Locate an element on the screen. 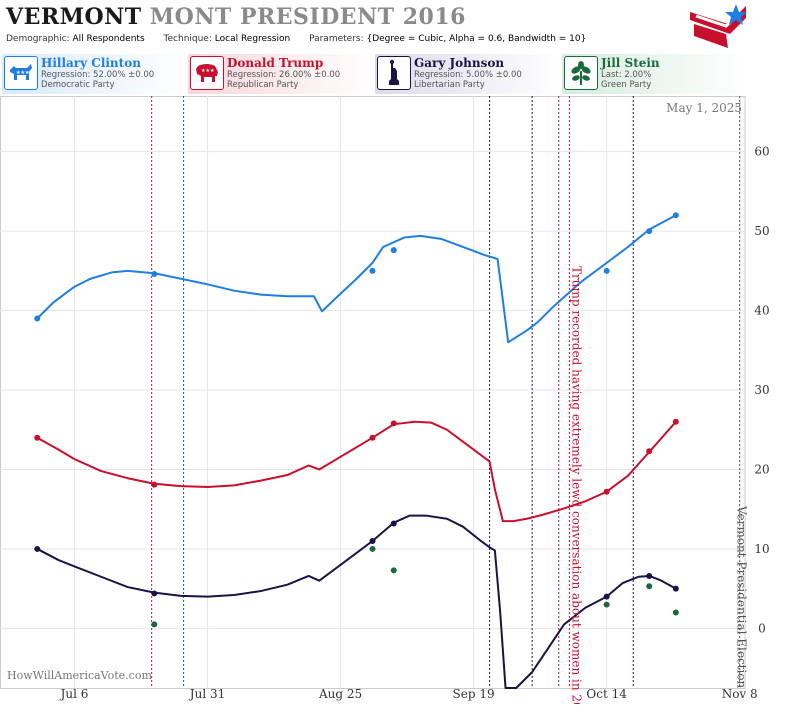  demographic-value: All Respondents is located at coordinates (108, 39).